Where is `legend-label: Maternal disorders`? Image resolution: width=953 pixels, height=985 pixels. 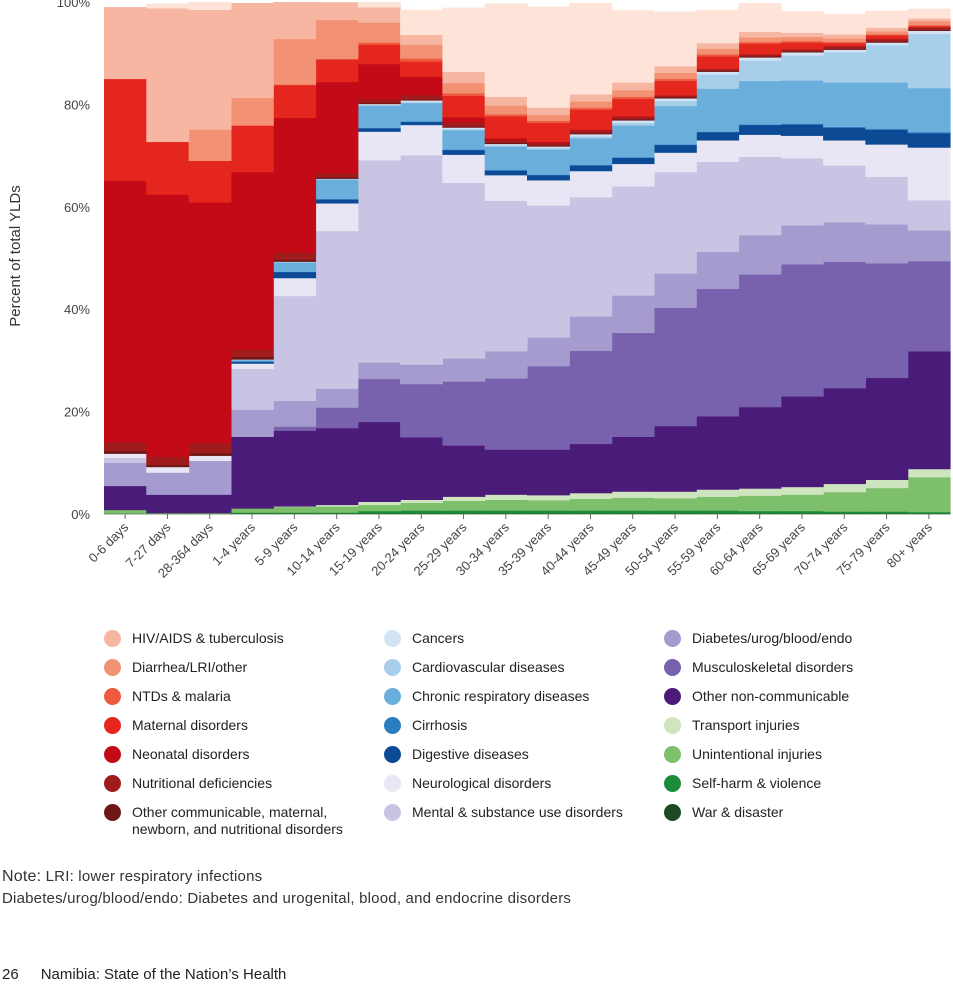
legend-label: Maternal disorders is located at coordinates (190, 725).